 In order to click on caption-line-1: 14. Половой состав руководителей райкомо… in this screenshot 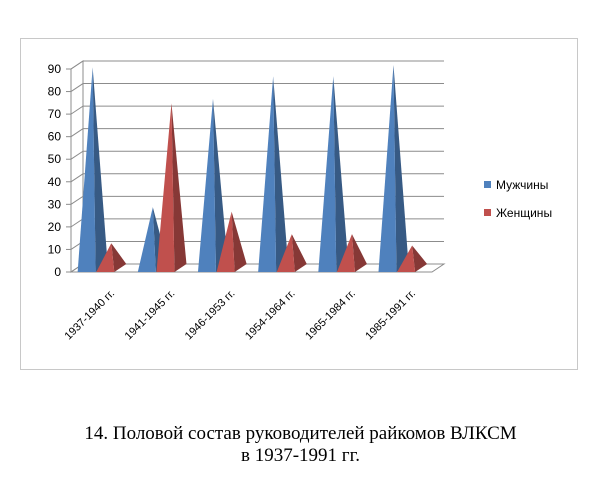, I will do `click(300, 433)`.